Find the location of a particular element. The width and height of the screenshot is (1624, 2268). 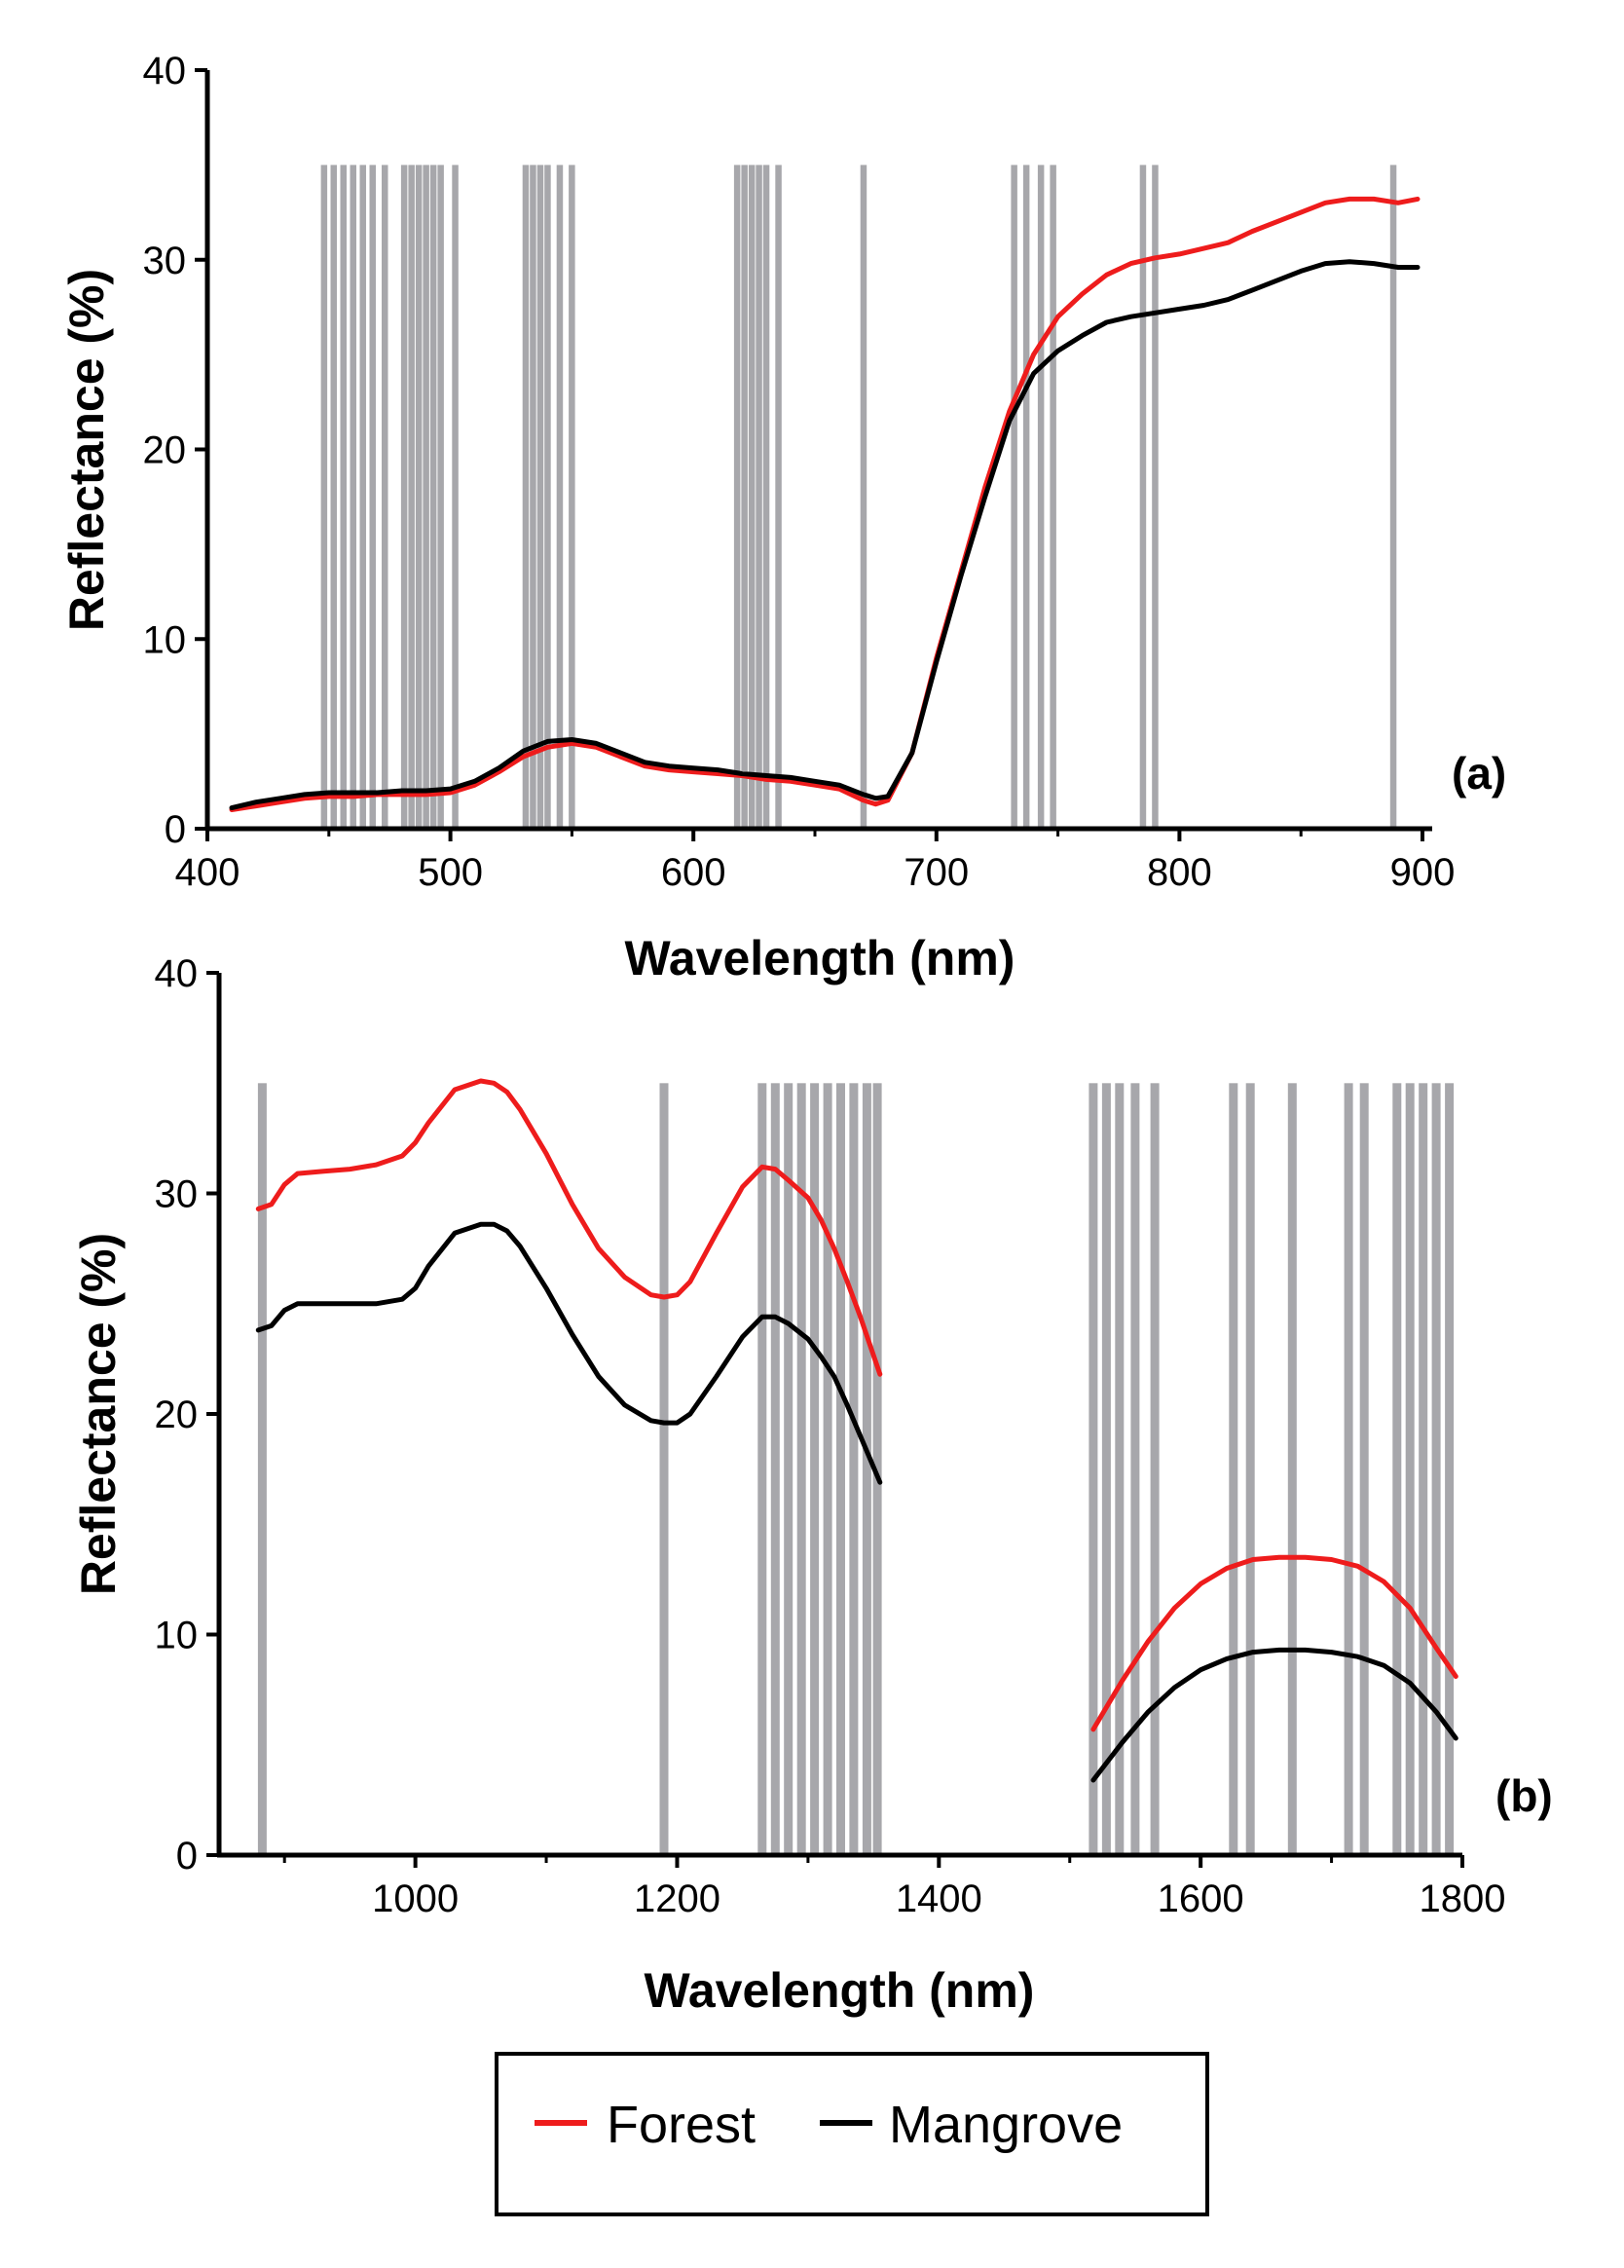

panel-b-y-axis-title: Reflectance (%) is located at coordinates (98, 1414).